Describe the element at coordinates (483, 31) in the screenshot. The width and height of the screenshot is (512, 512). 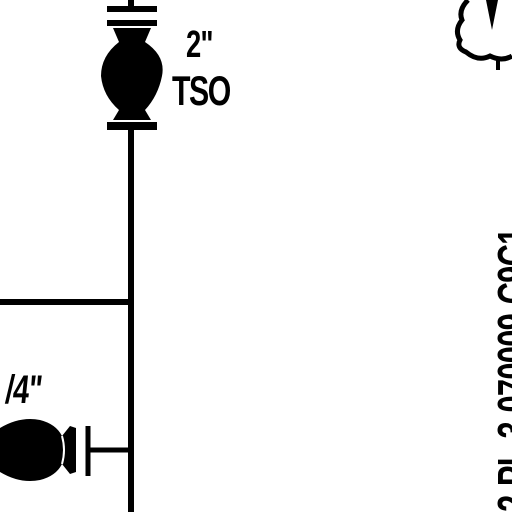
I see `revision-cloud-outline` at that location.